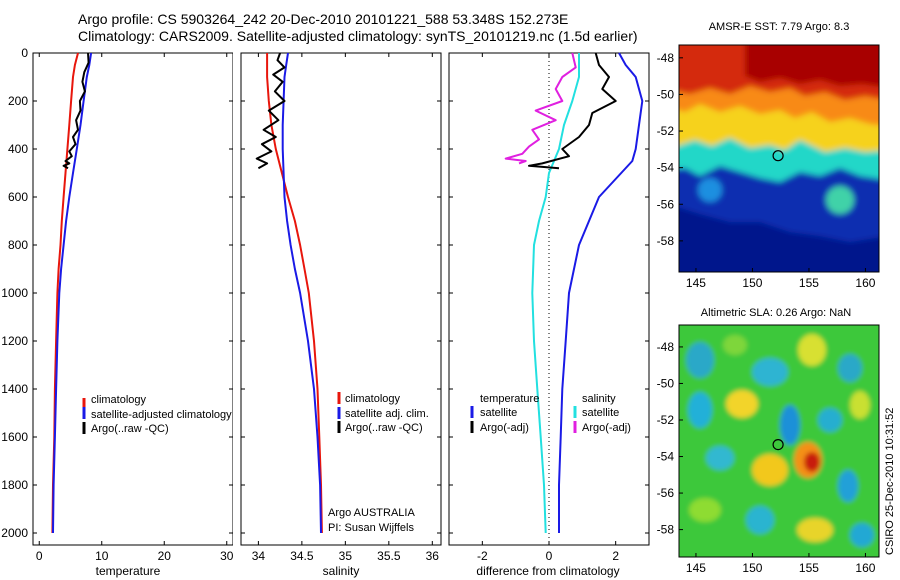 The height and width of the screenshot is (580, 900). Describe the element at coordinates (18, 245) in the screenshot. I see `y-tick-label: 800` at that location.